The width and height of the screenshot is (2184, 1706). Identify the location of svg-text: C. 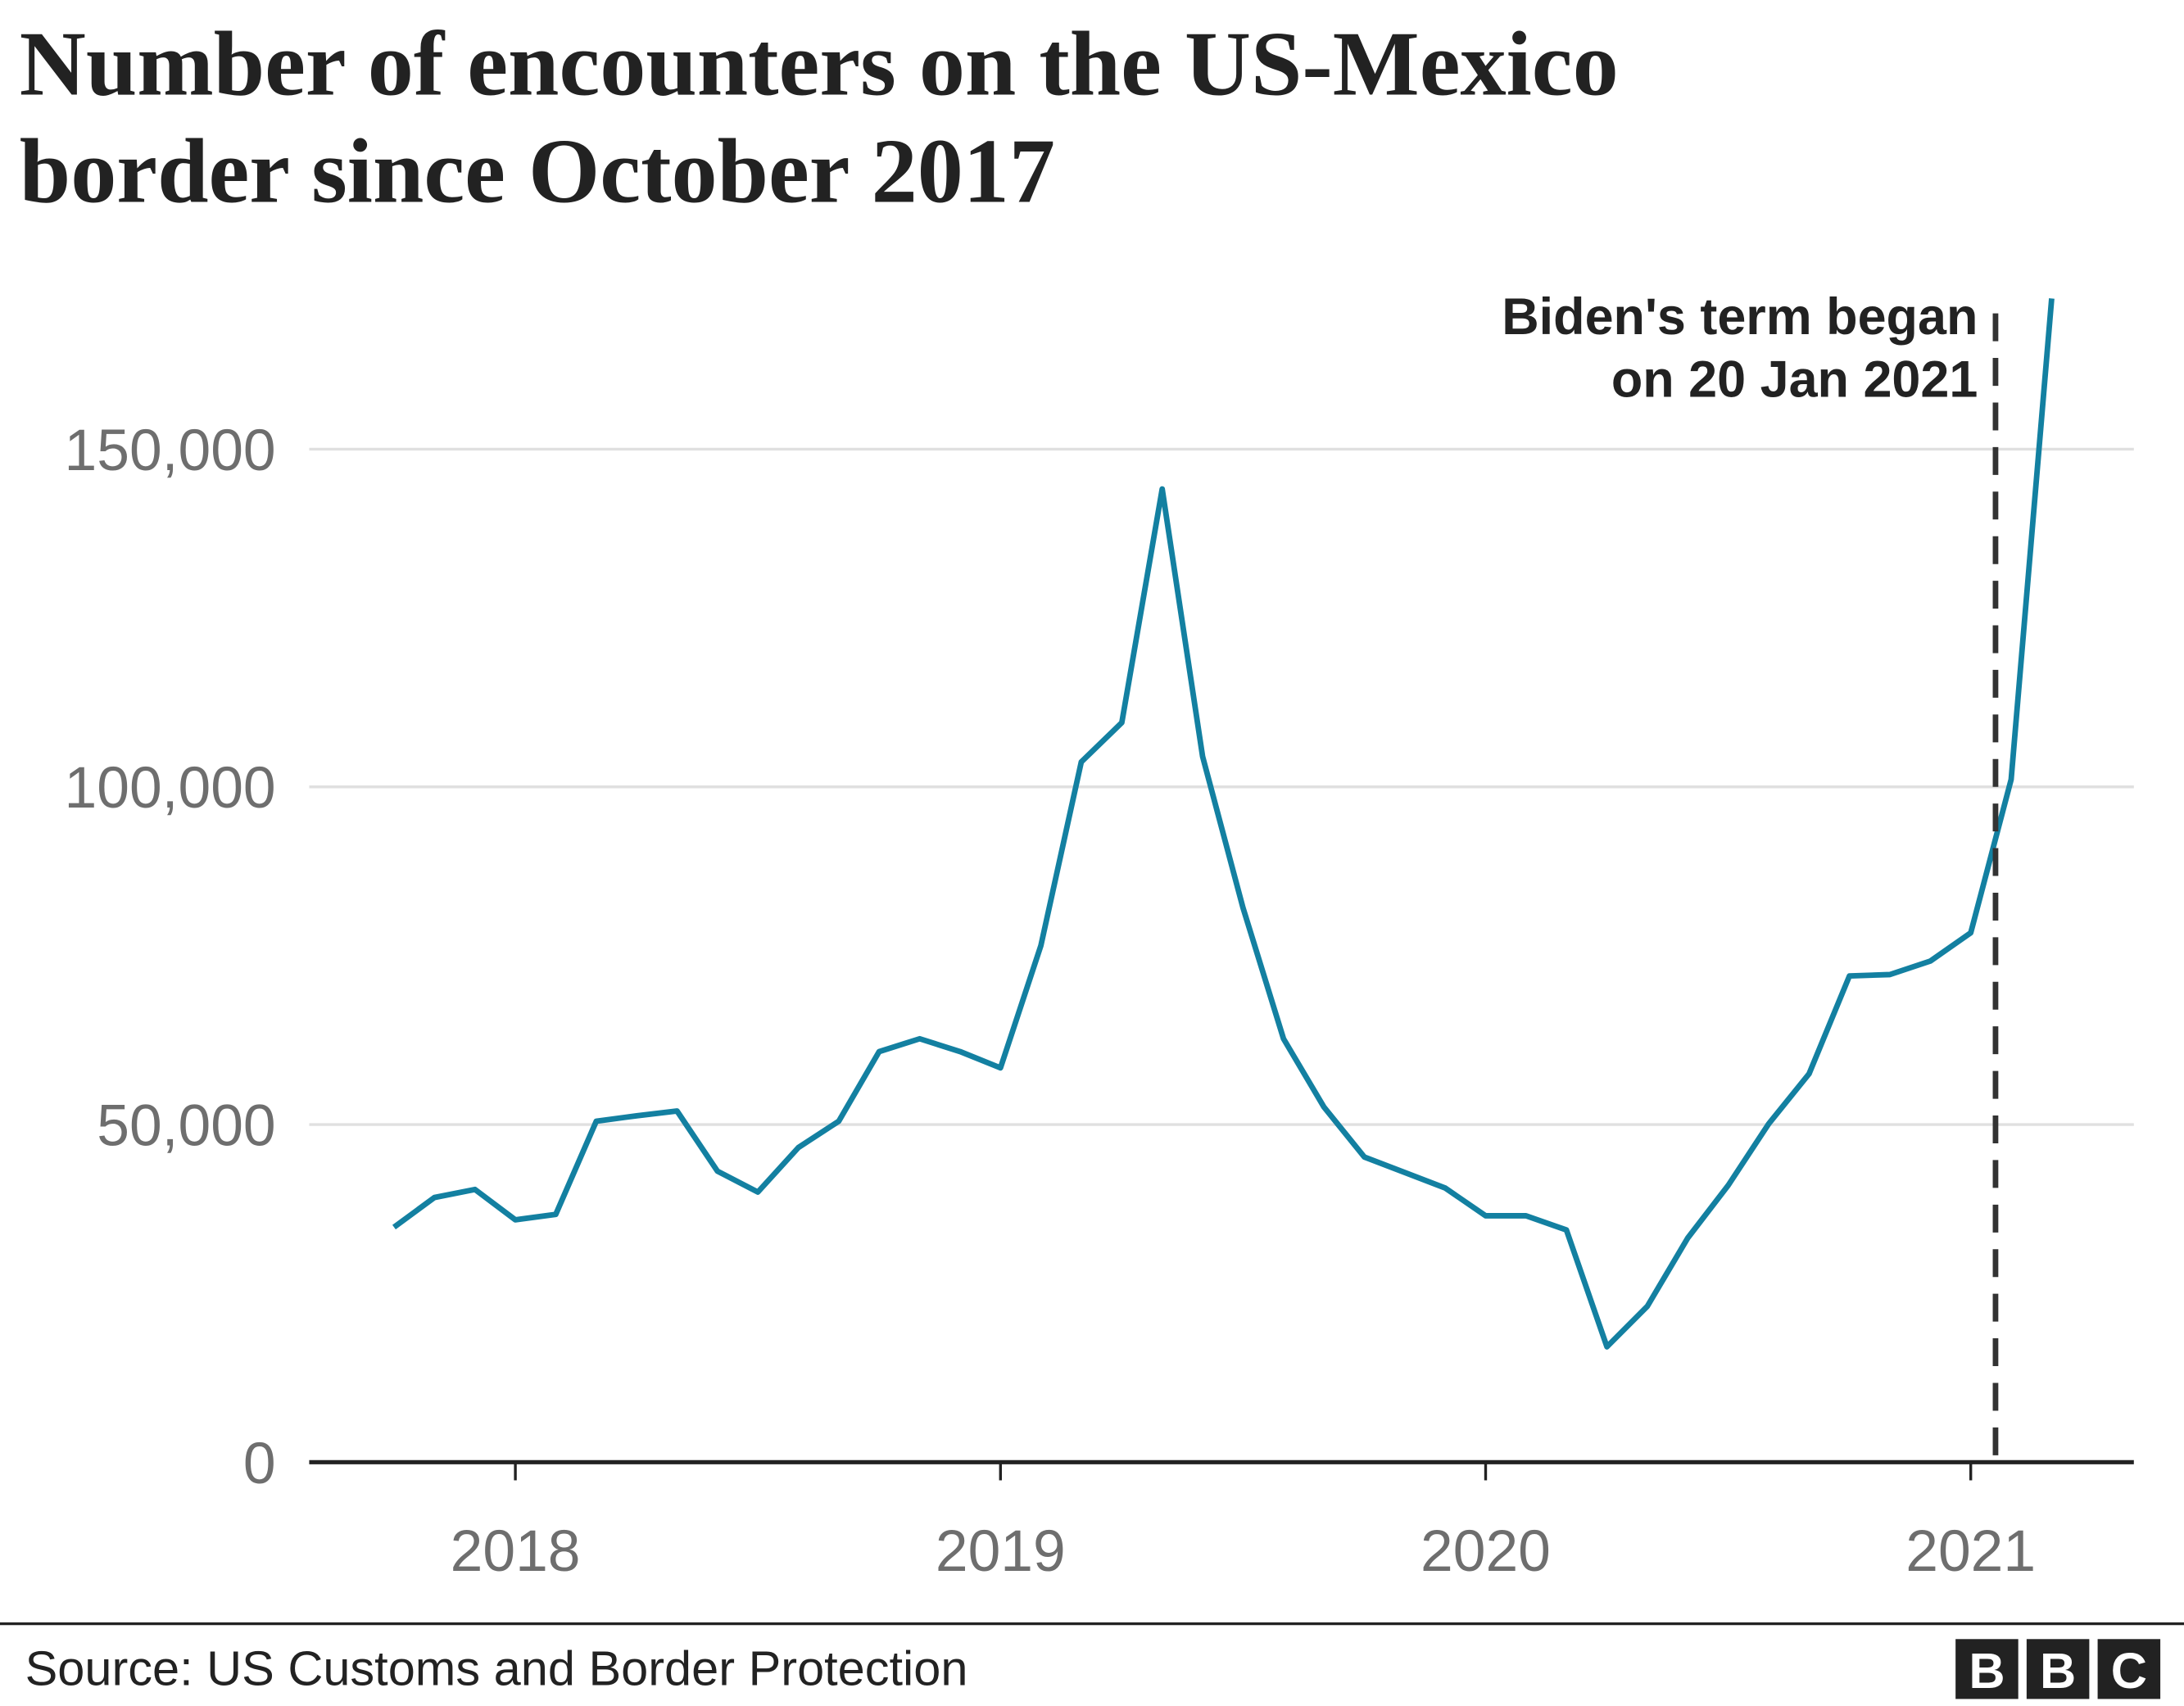
(2129, 1671).